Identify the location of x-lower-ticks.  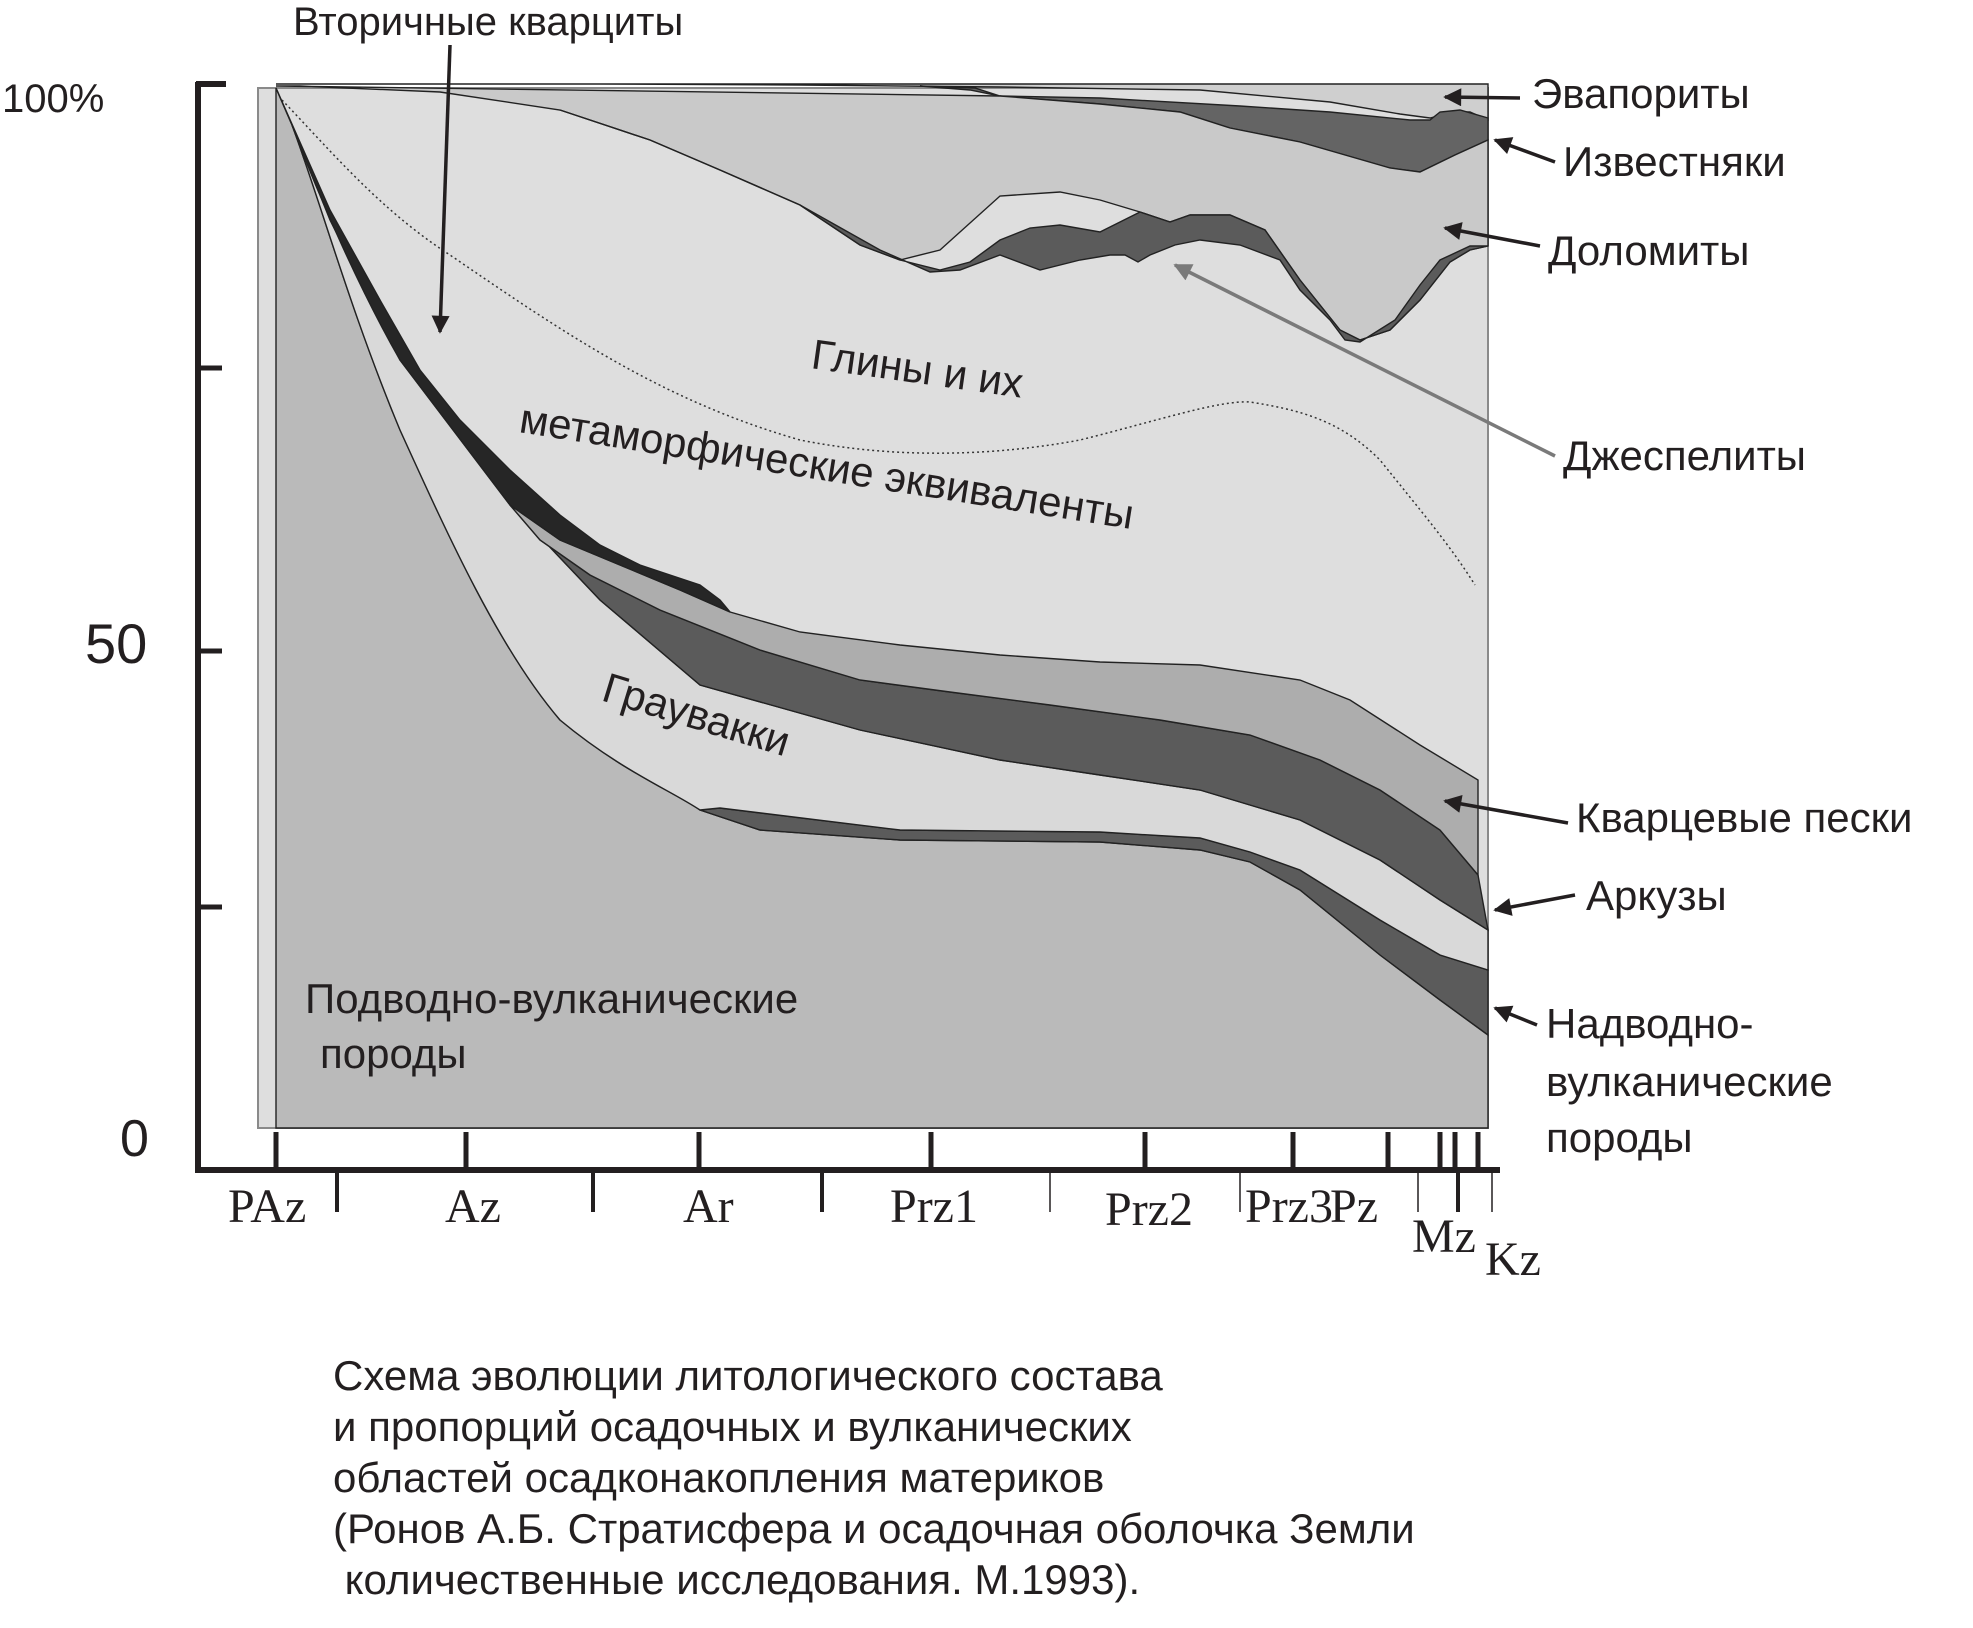
(914, 1192).